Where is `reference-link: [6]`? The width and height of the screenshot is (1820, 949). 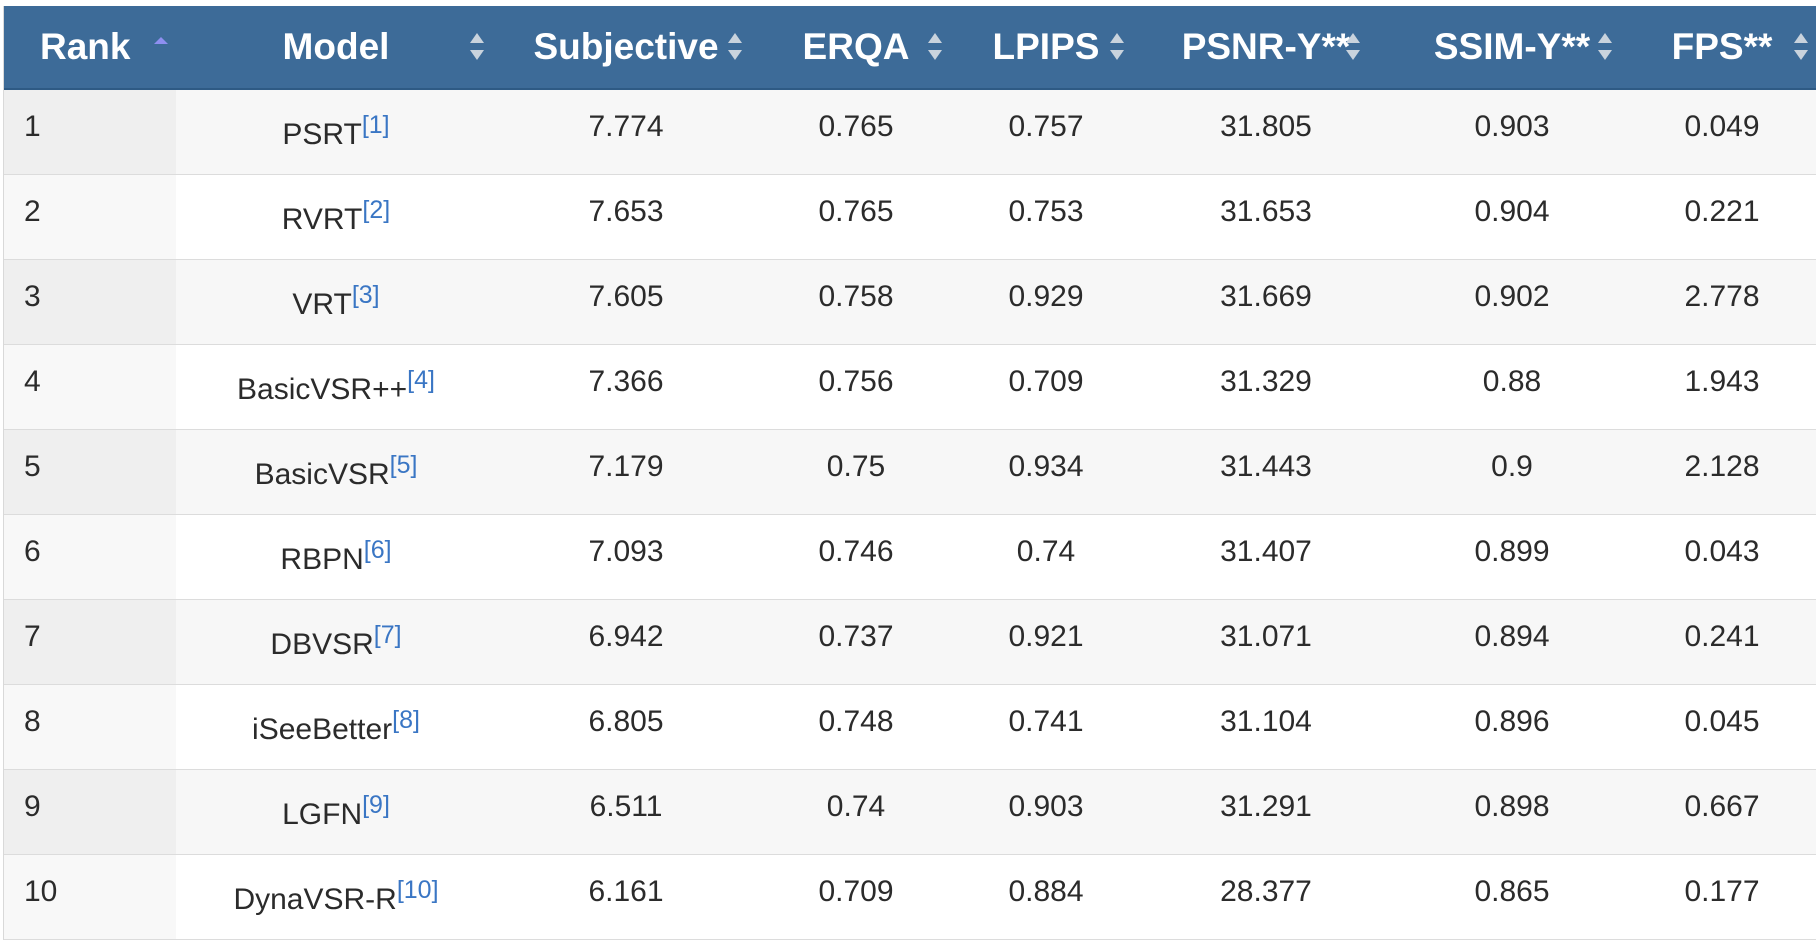 reference-link: [6] is located at coordinates (377, 549).